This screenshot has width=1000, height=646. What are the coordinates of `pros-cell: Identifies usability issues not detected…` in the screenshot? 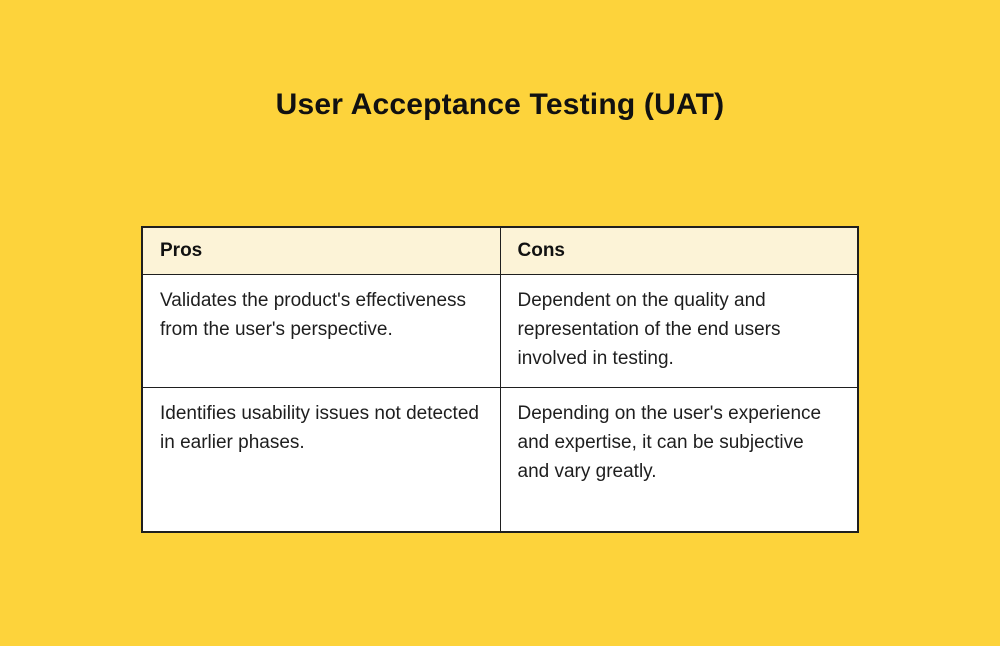 It's located at (321, 459).